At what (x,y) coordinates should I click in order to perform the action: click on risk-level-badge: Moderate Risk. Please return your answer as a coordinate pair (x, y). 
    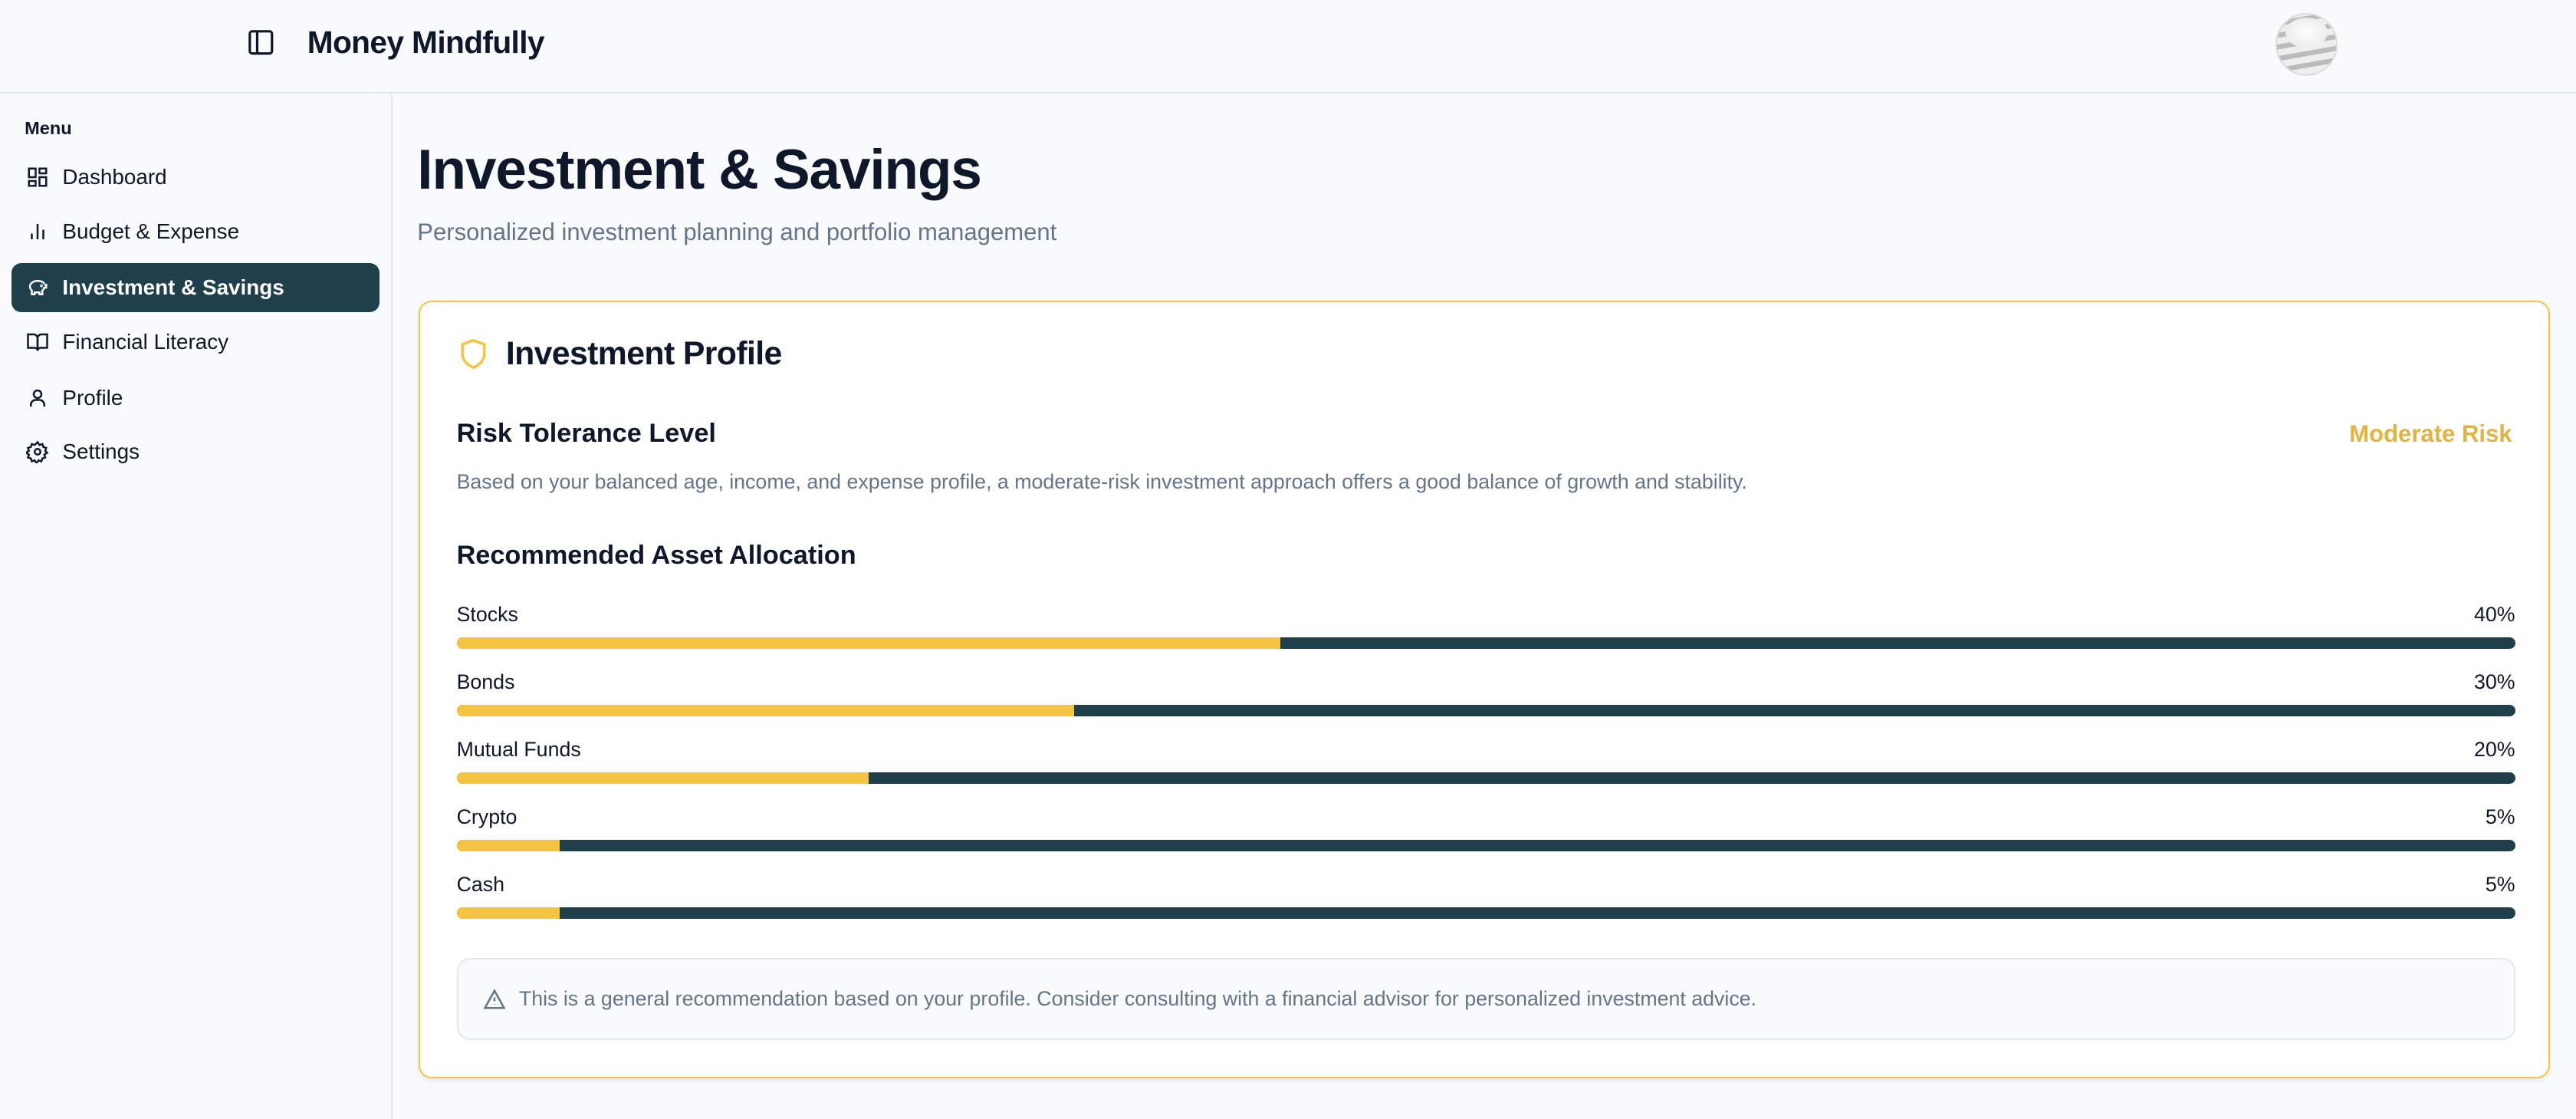
    Looking at the image, I should click on (2431, 434).